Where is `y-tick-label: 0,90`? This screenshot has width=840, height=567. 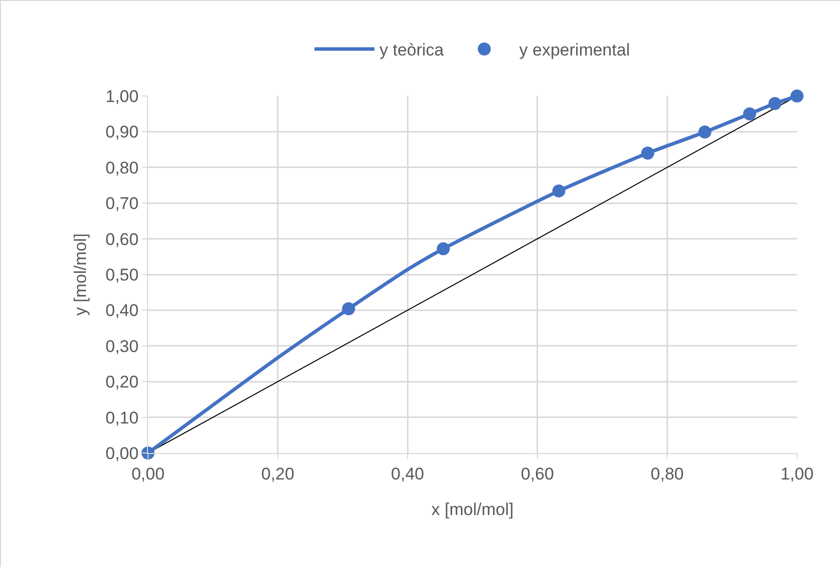
y-tick-label: 0,90 is located at coordinates (122, 132).